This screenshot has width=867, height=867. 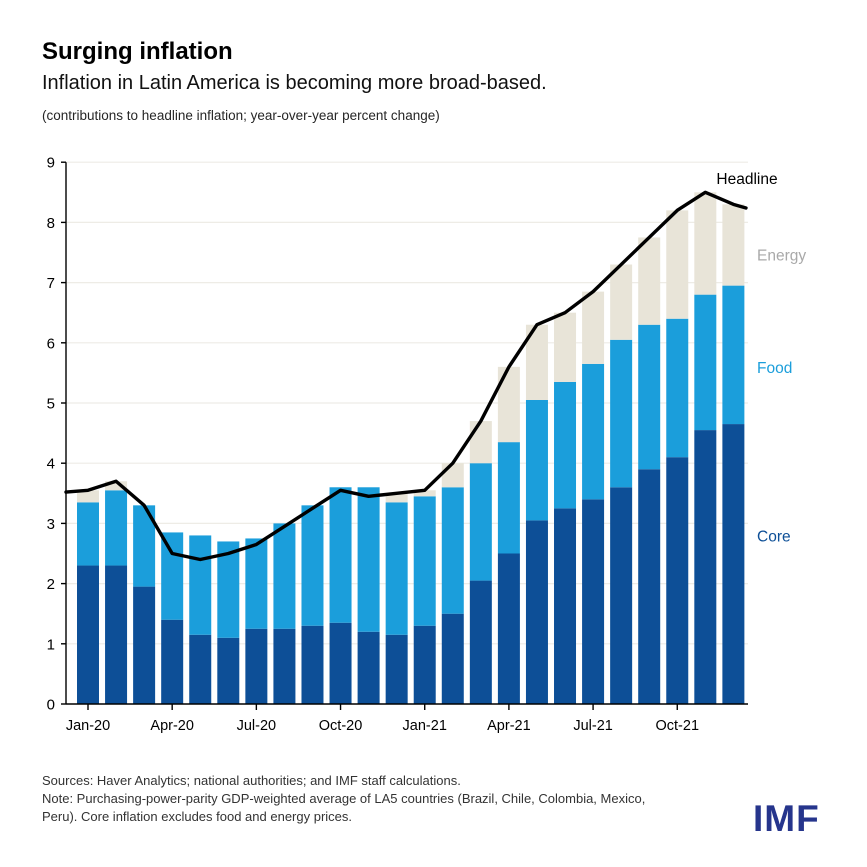 What do you see at coordinates (774, 368) in the screenshot?
I see `series-label-food: Food` at bounding box center [774, 368].